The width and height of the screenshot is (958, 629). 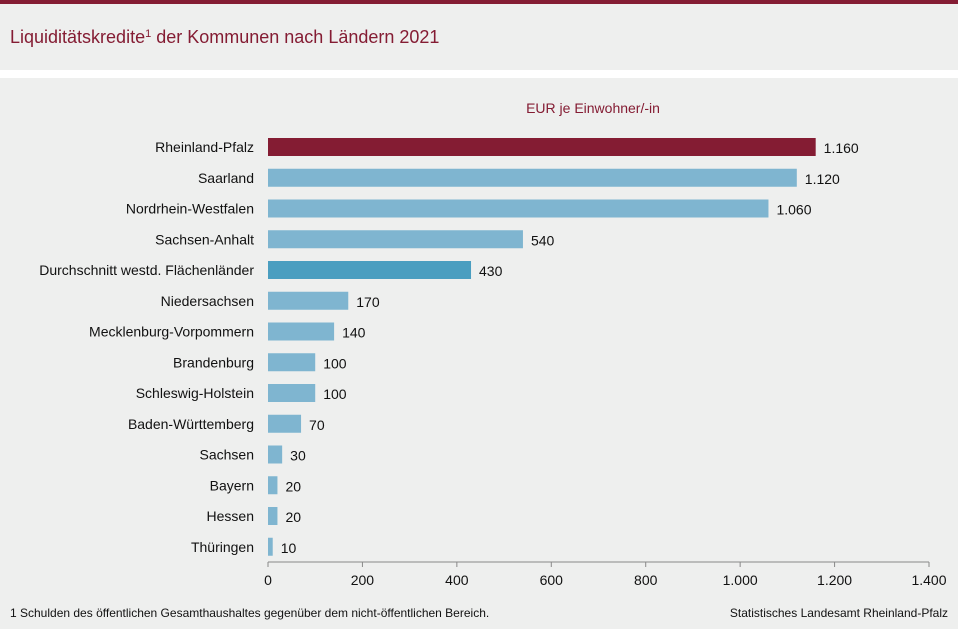 I want to click on title-text-rest: der Kommunen nach Ländern 2021, so click(x=295, y=37).